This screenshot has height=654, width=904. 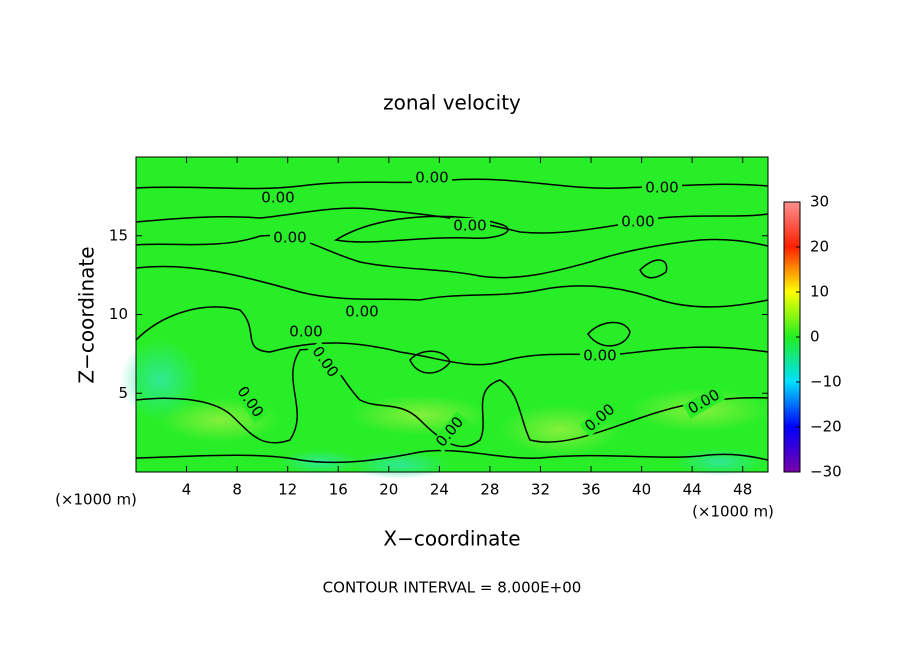 What do you see at coordinates (452, 103) in the screenshot?
I see `chart-title: zonal velocity` at bounding box center [452, 103].